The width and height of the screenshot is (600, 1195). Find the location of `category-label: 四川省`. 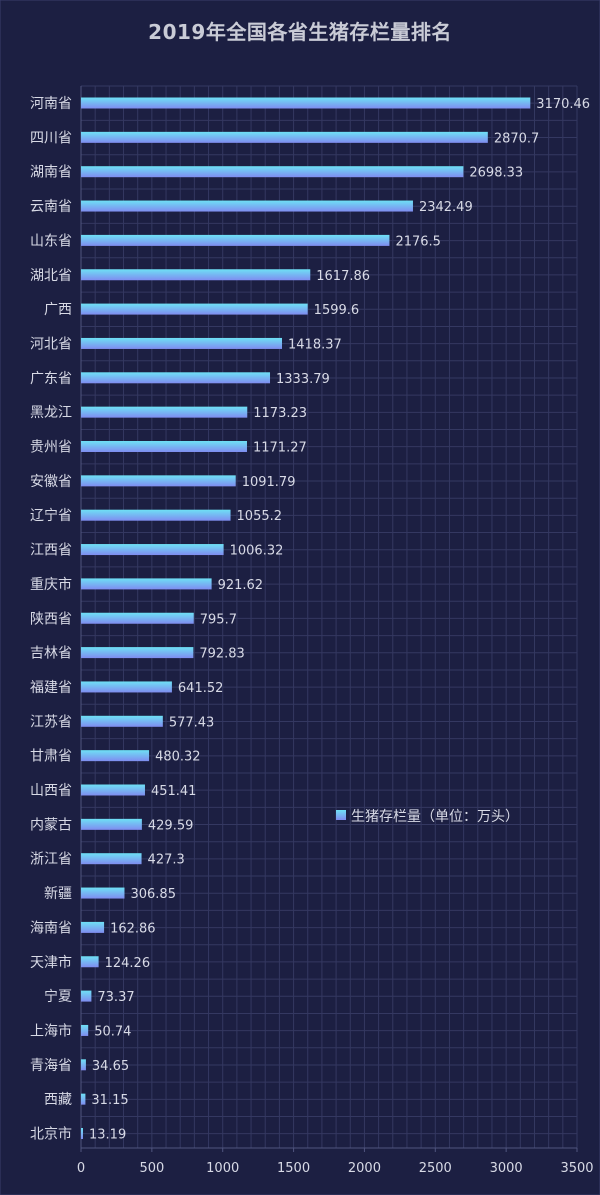

category-label: 四川省 is located at coordinates (51, 138).